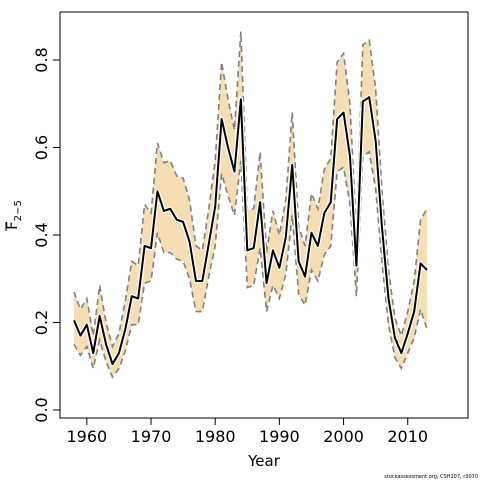 The width and height of the screenshot is (480, 480). Describe the element at coordinates (41, 322) in the screenshot. I see `y-tick-label: 0.2` at that location.